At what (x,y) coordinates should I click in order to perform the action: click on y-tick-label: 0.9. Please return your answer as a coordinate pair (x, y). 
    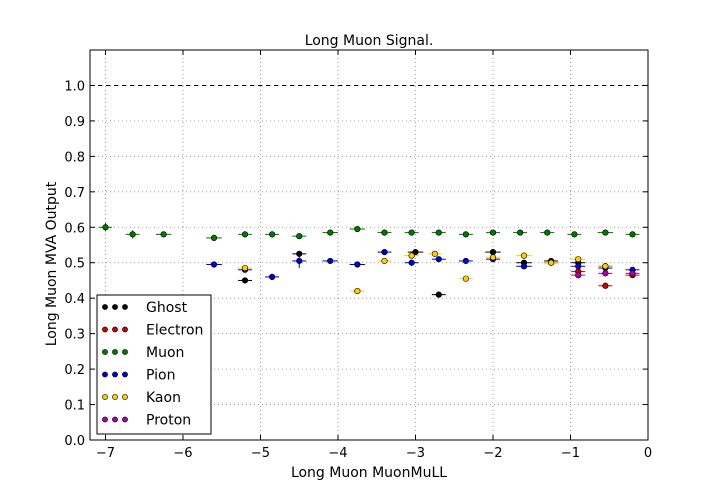
    Looking at the image, I should click on (74, 122).